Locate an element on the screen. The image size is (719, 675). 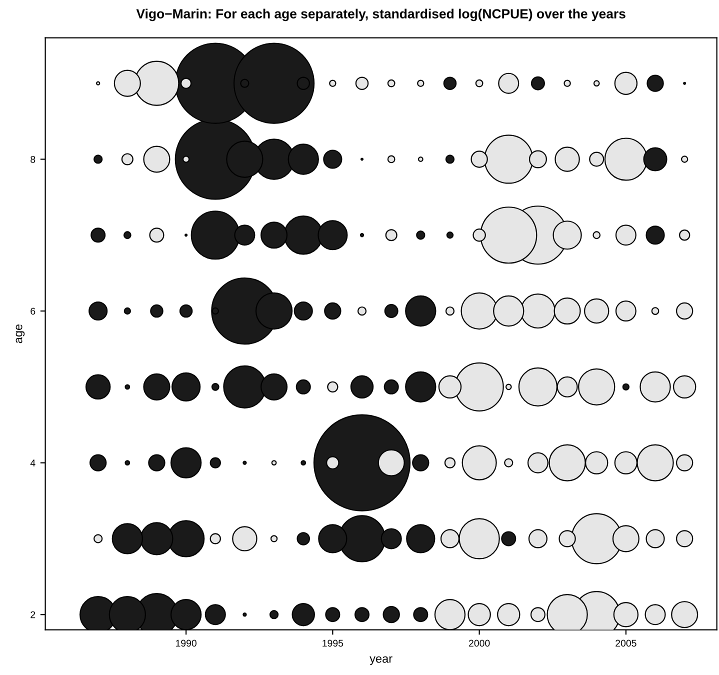
x-tick-label: 1990 is located at coordinates (186, 643).